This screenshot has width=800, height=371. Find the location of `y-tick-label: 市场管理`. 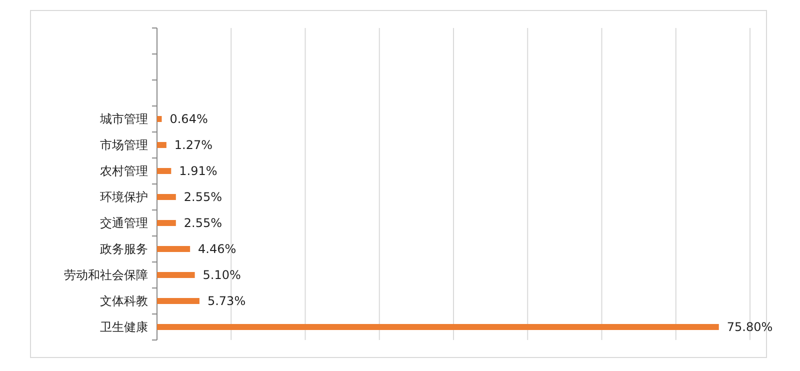

y-tick-label: 市场管理 is located at coordinates (124, 145).